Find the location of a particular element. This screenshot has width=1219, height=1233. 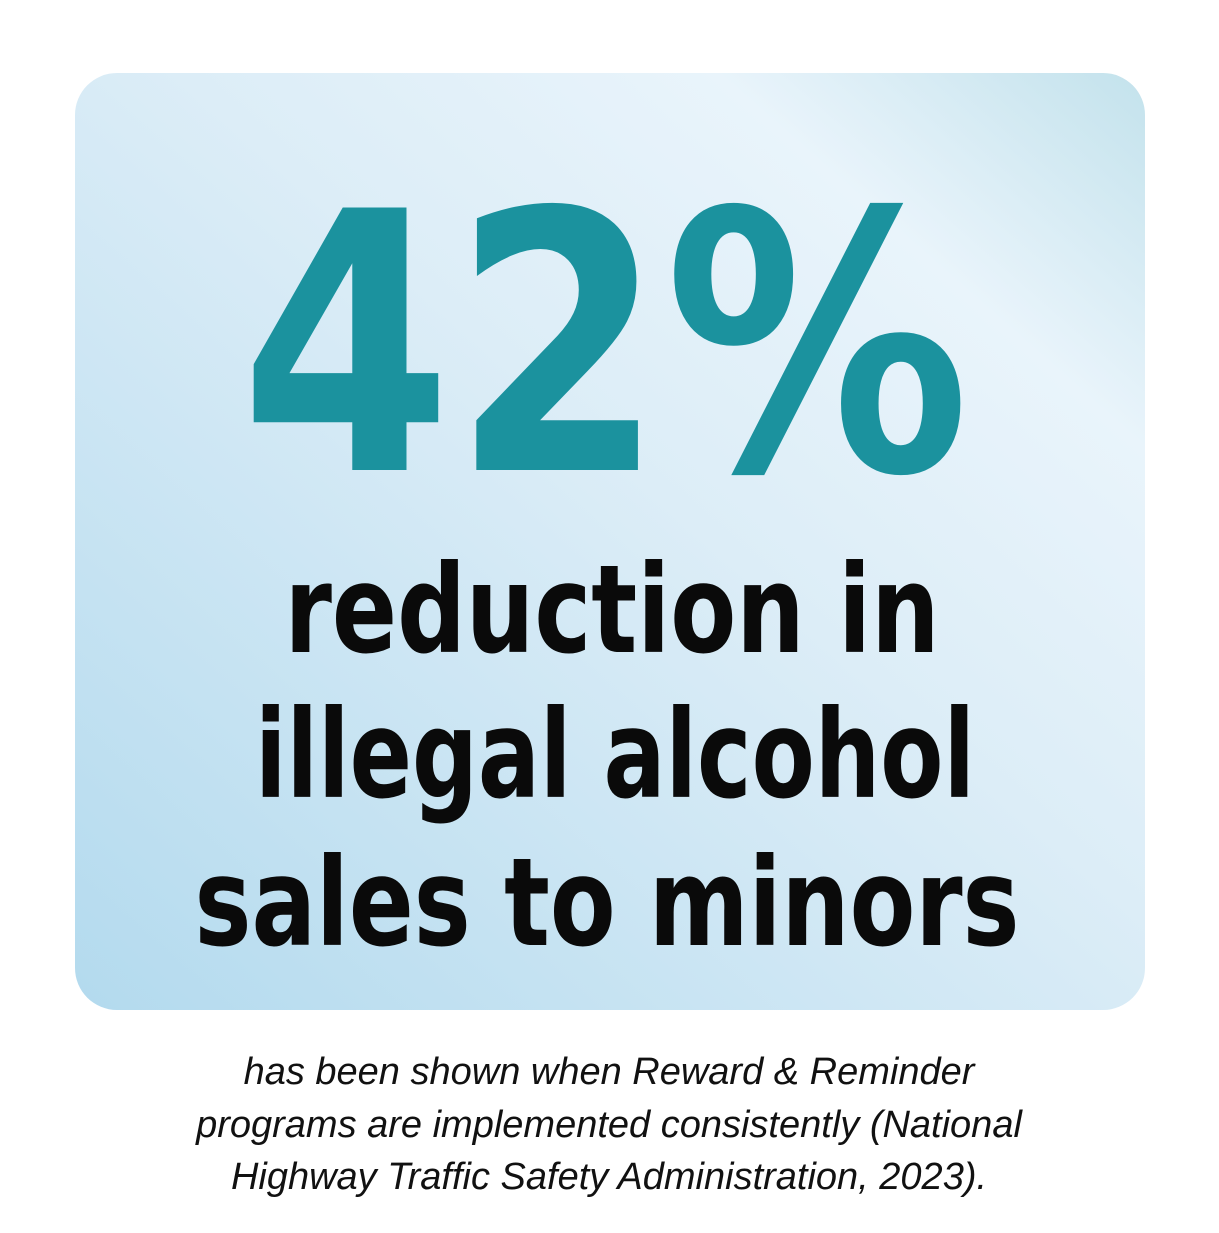

description-line: reduction in is located at coordinates (612, 610).